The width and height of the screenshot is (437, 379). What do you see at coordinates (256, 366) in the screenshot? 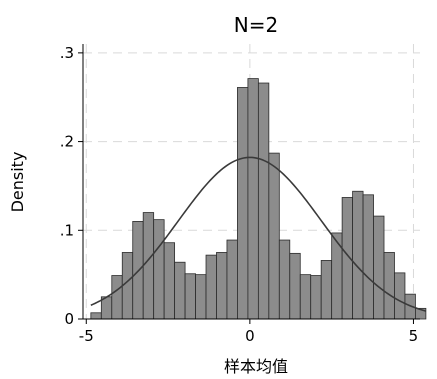
I see `x-axis-title: 样本均值` at bounding box center [256, 366].